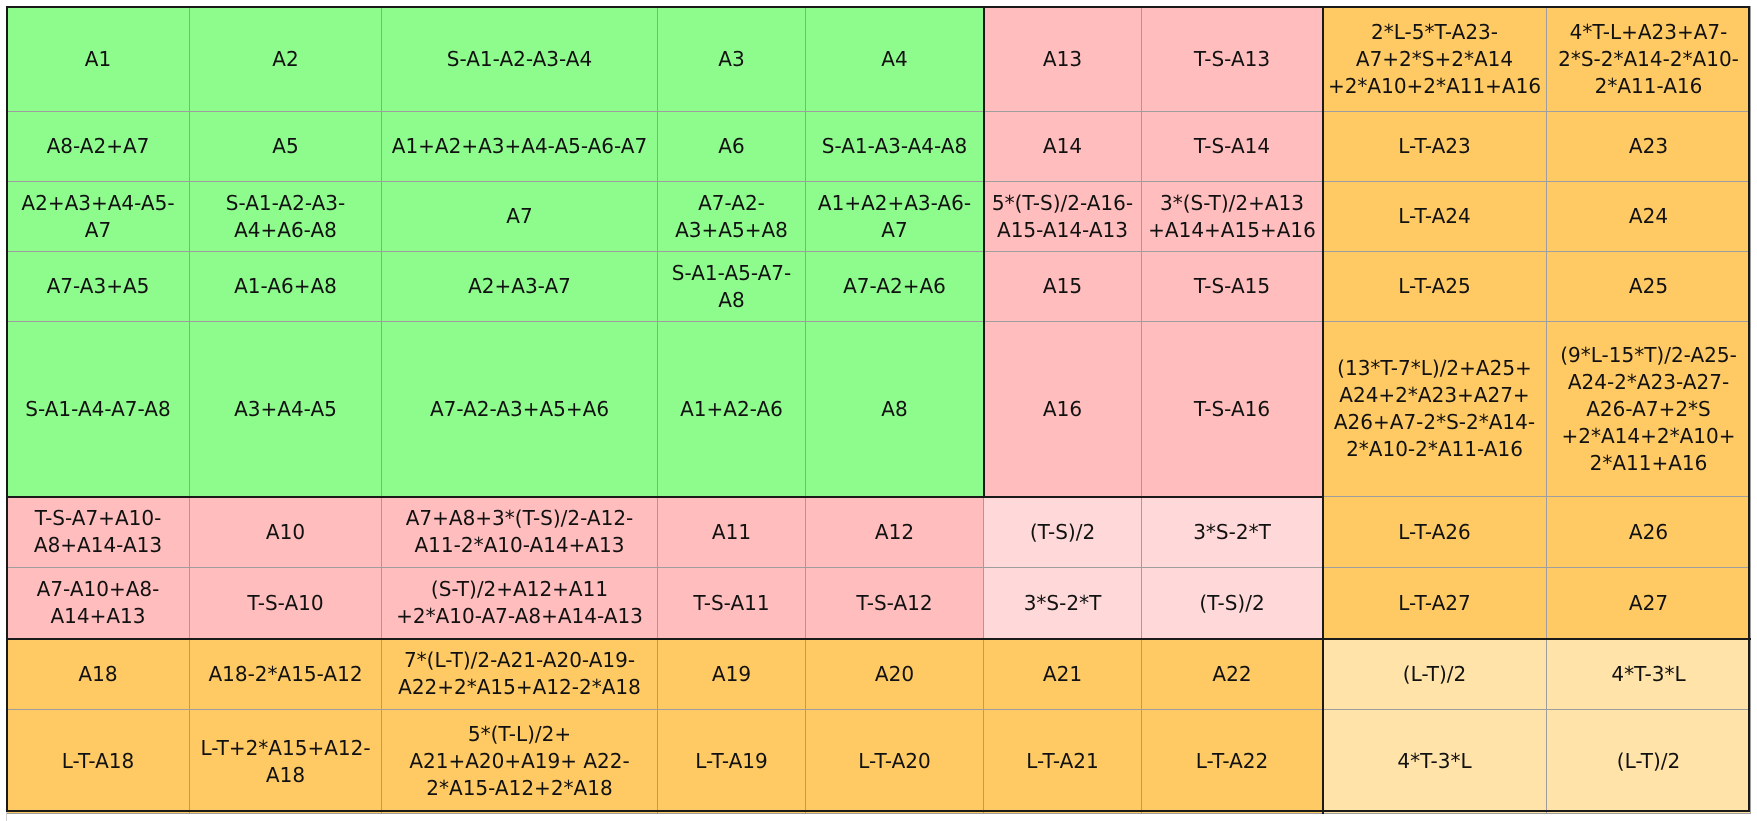  Describe the element at coordinates (98, 674) in the screenshot. I see `cell-r8-c1: A18` at that location.